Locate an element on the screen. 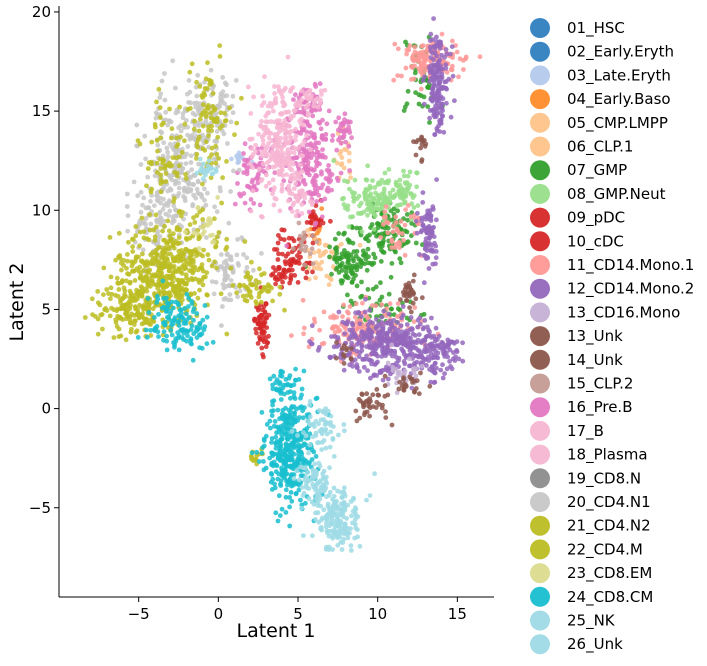 The height and width of the screenshot is (666, 707). legend-label: 23_CD8.EM is located at coordinates (609, 573).